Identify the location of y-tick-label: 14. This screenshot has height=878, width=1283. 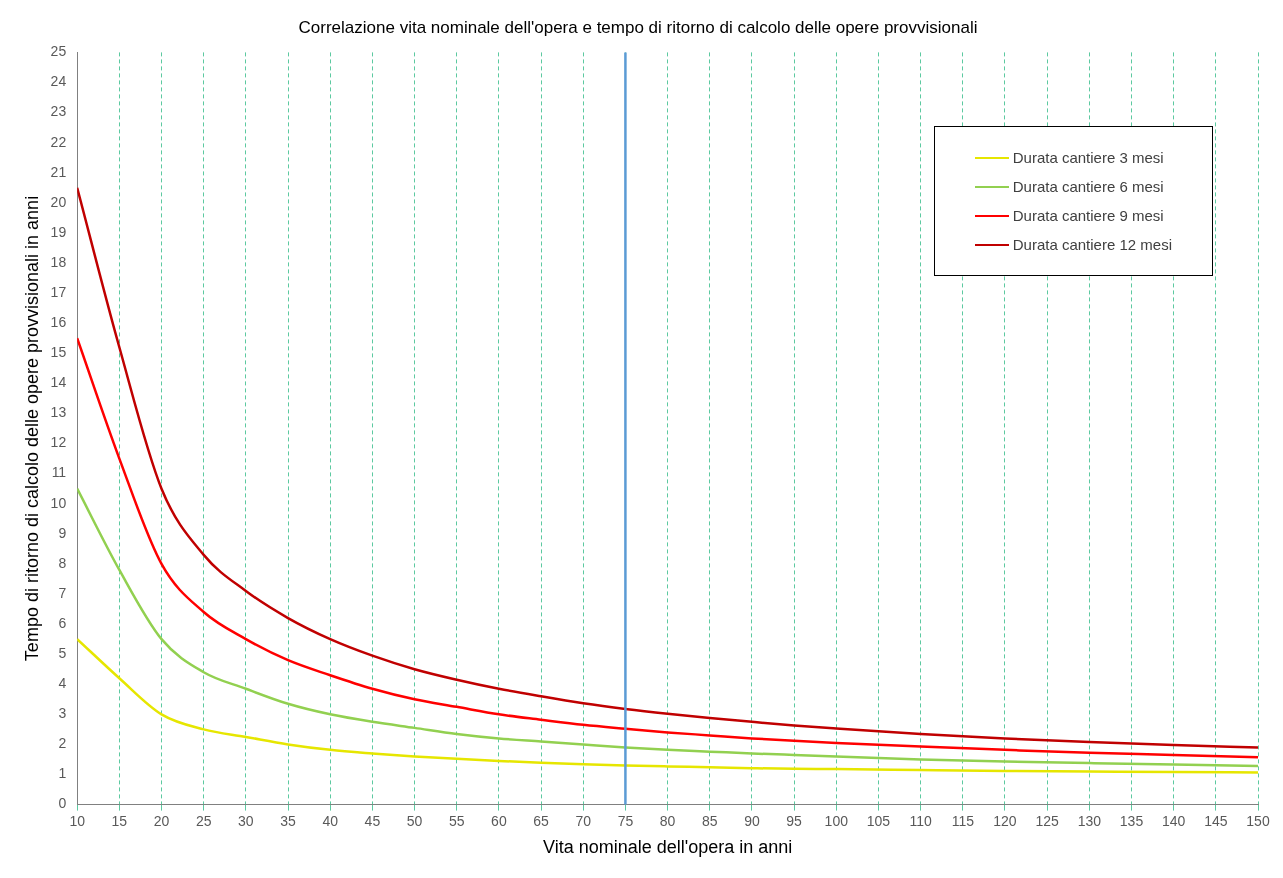
(58, 382).